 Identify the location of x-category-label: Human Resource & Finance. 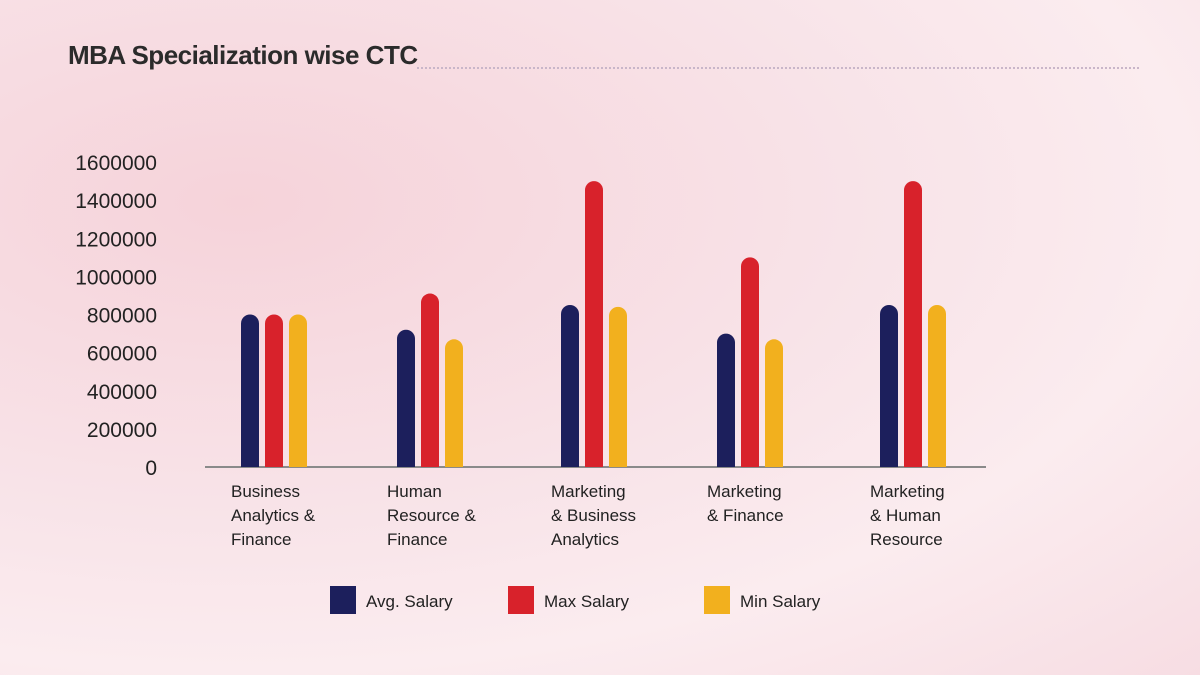
(431, 515).